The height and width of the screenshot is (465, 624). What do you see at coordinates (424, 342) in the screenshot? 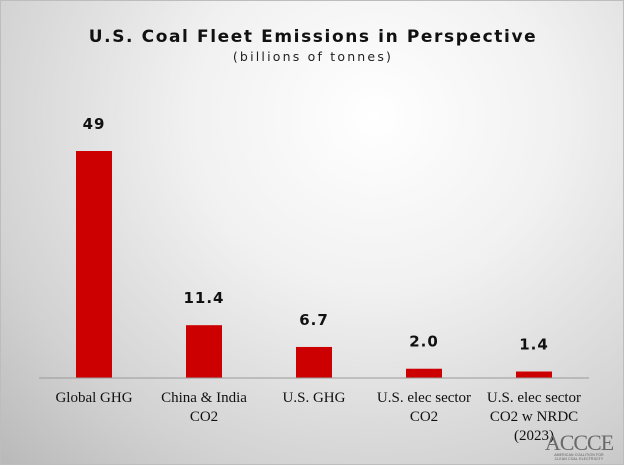
I see `value-label-4: 2.0` at bounding box center [424, 342].